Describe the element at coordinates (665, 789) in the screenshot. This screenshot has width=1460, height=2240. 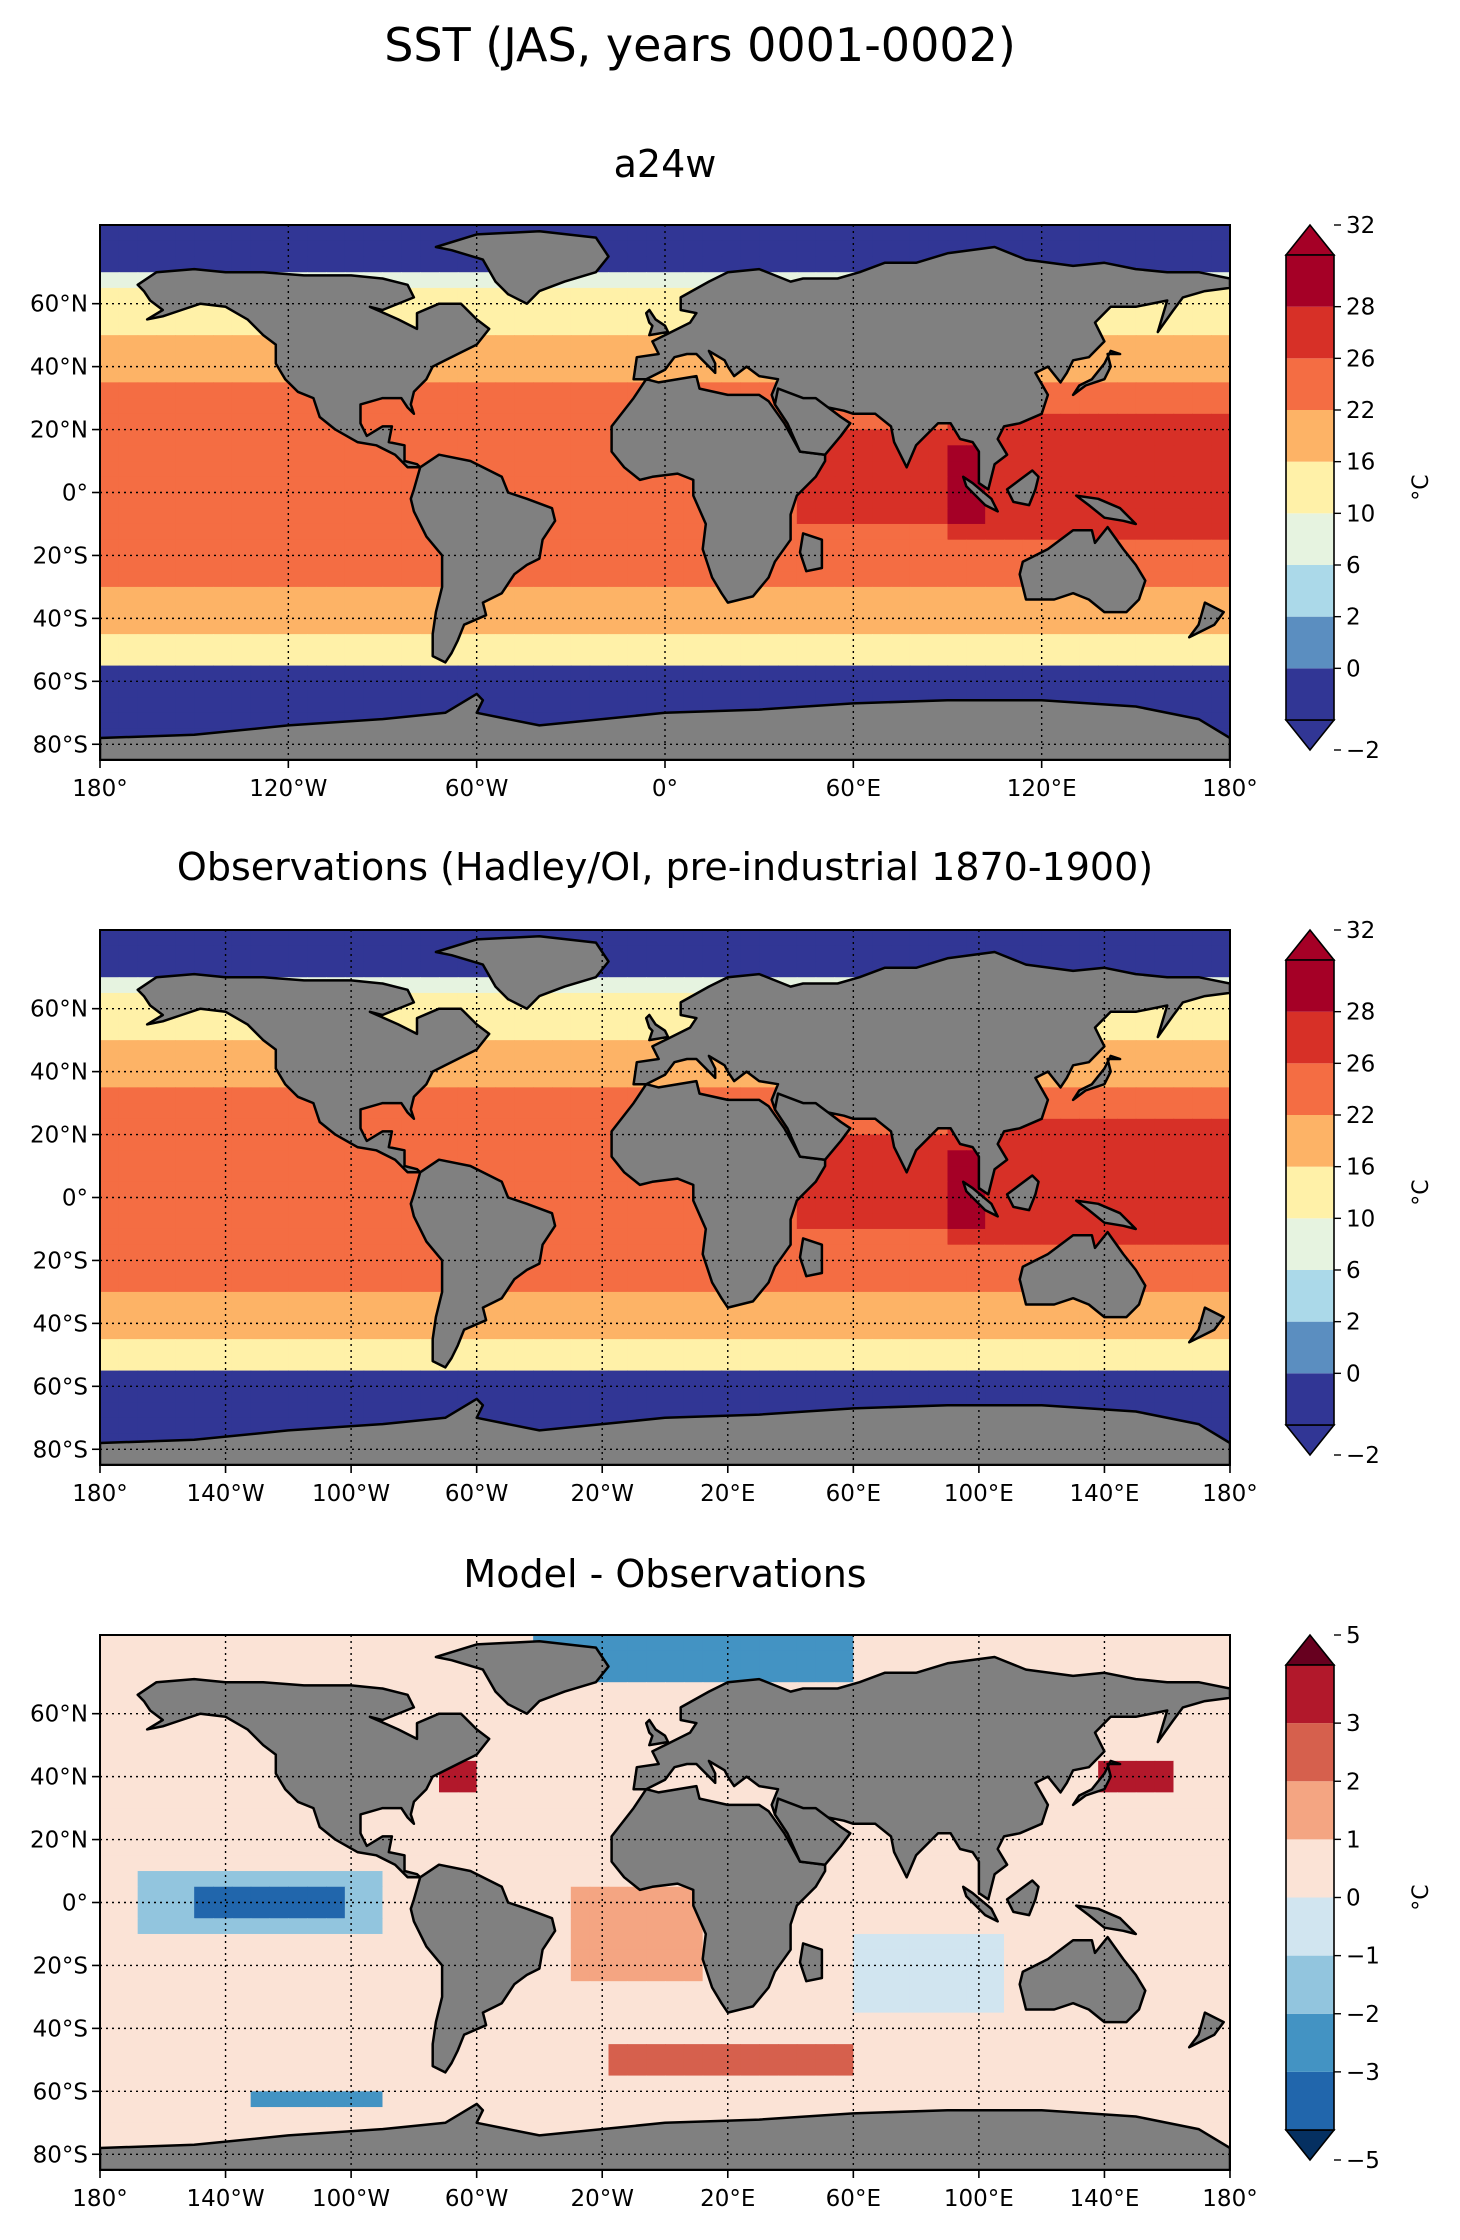
I see `x-tick-label: 0°` at that location.